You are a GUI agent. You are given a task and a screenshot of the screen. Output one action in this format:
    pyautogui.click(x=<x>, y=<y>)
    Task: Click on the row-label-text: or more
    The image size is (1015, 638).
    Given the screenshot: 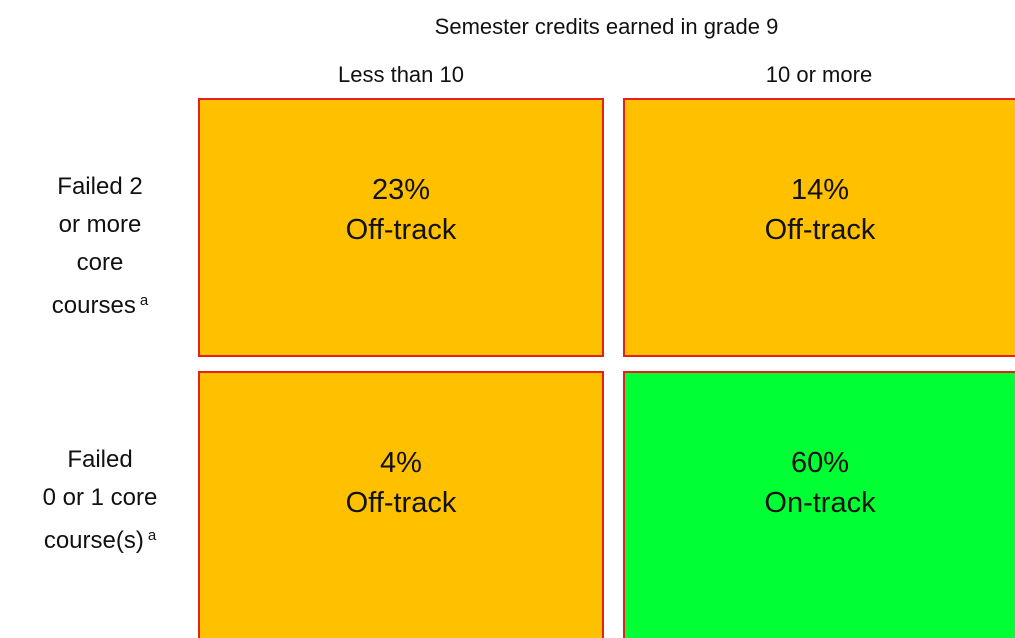 What is the action you would take?
    pyautogui.click(x=100, y=224)
    